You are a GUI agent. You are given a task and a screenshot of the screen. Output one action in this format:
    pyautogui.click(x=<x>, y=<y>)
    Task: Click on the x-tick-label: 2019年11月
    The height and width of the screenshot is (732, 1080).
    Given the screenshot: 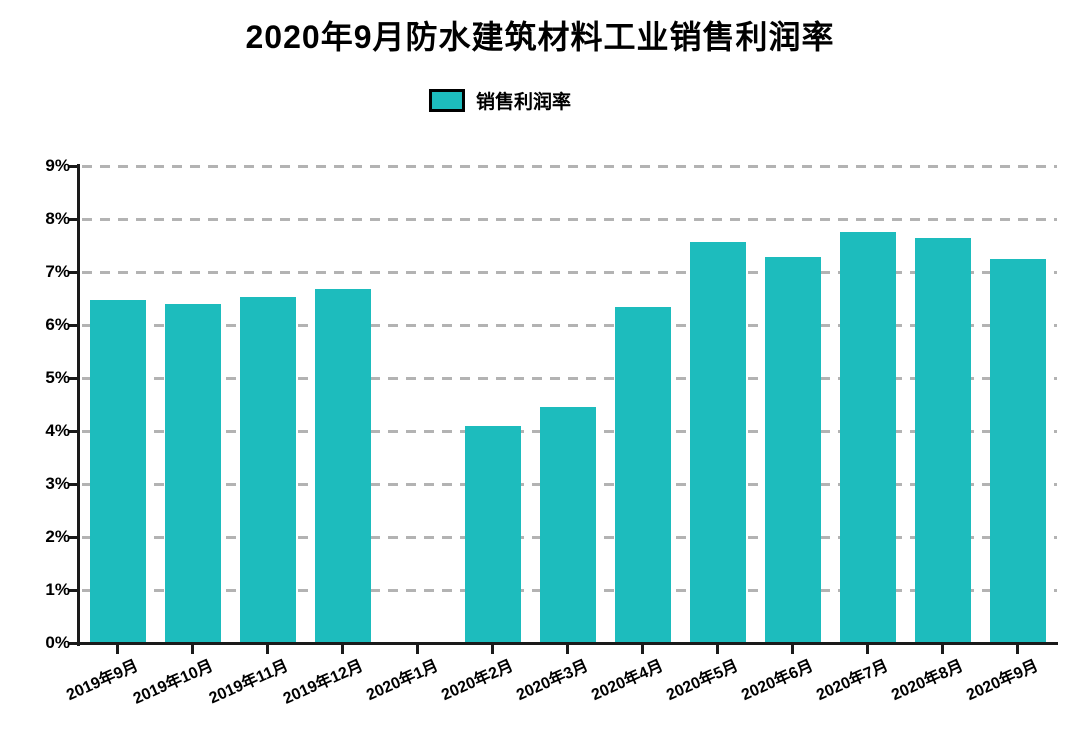 What is the action you would take?
    pyautogui.click(x=248, y=682)
    